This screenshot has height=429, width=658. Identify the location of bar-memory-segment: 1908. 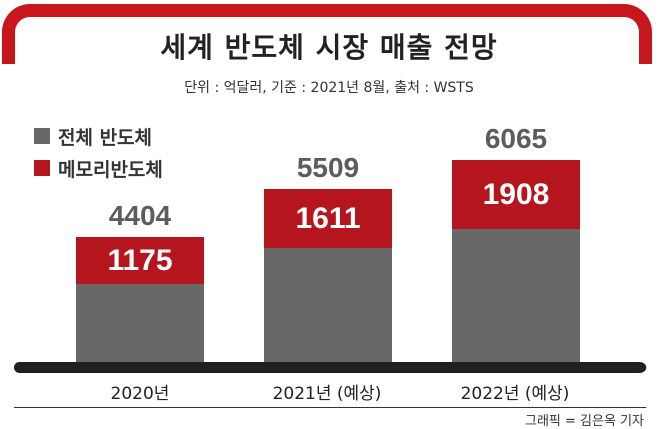
(516, 194).